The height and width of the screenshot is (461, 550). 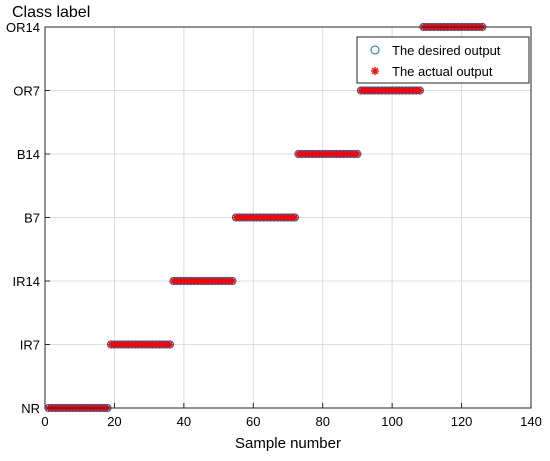 What do you see at coordinates (23, 27) in the screenshot?
I see `y-tick-label: OR14` at bounding box center [23, 27].